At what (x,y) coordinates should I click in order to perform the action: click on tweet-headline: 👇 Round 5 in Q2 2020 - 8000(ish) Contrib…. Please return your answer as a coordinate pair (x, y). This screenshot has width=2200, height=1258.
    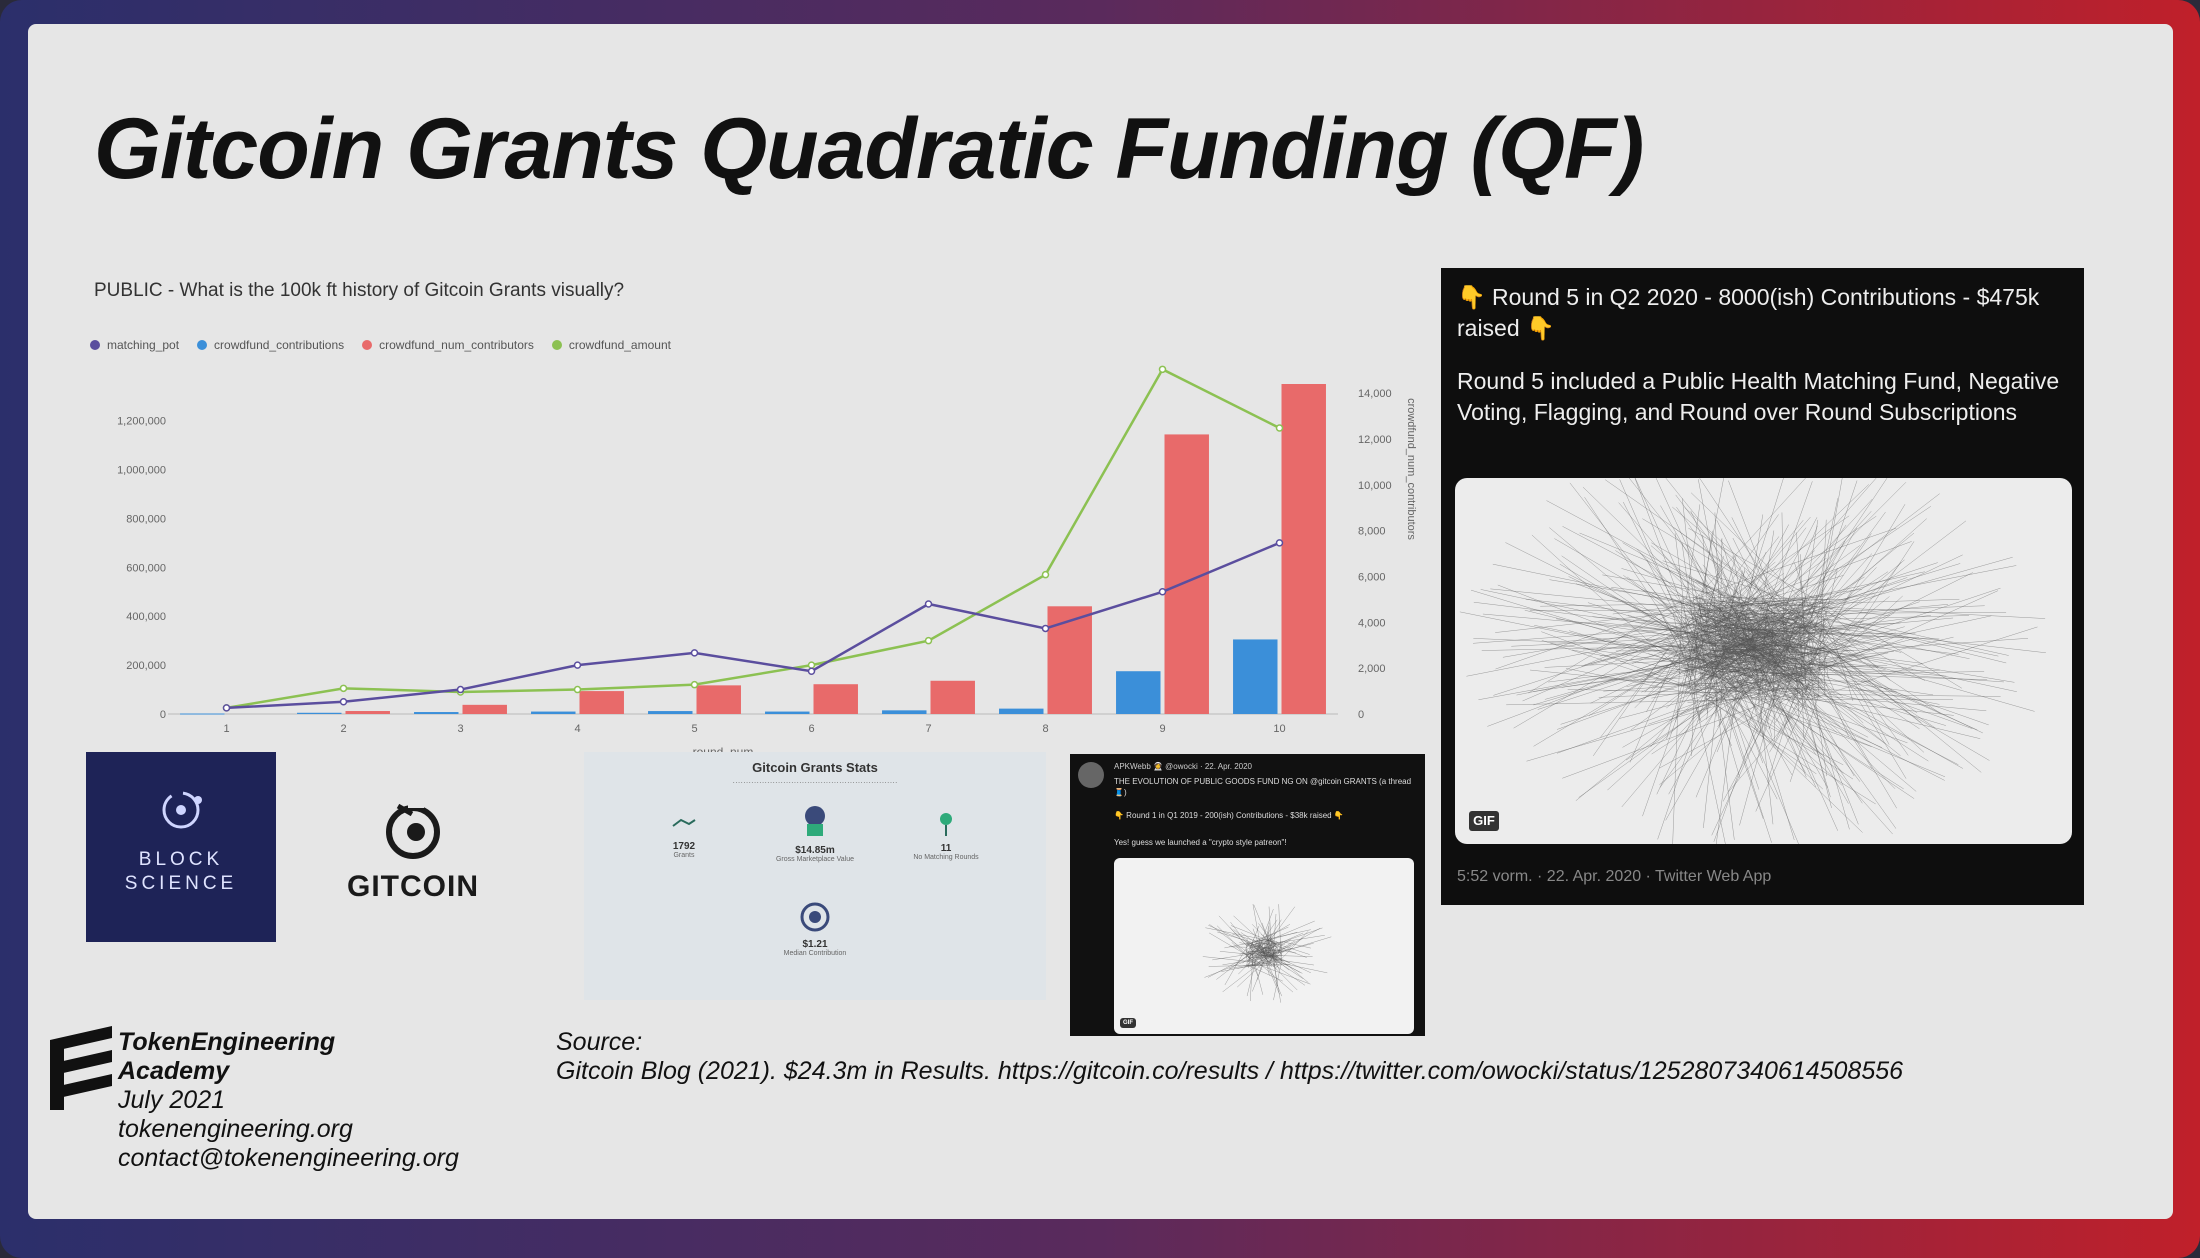
    Looking at the image, I should click on (1748, 312).